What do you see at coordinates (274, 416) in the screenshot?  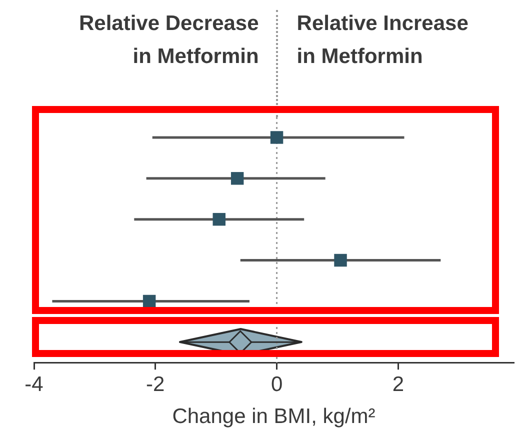 I see `x-axis-title: Change in BMI, kg/m²` at bounding box center [274, 416].